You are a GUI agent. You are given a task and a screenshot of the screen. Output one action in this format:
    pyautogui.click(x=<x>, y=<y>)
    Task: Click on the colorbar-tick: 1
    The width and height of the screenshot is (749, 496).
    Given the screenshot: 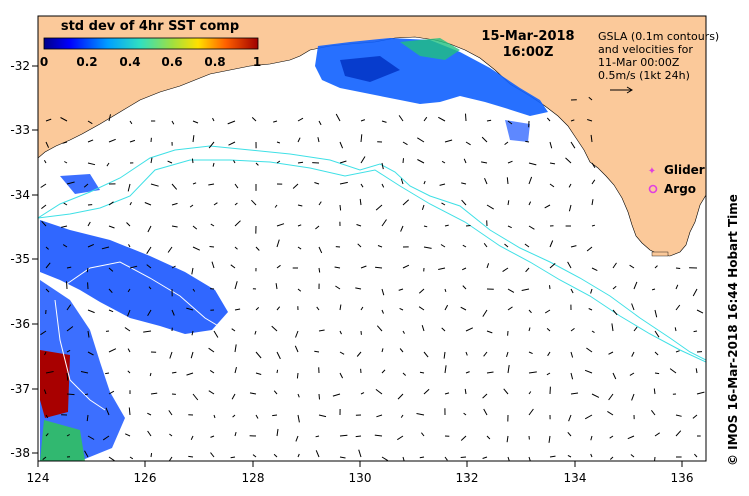 What is the action you would take?
    pyautogui.click(x=257, y=62)
    